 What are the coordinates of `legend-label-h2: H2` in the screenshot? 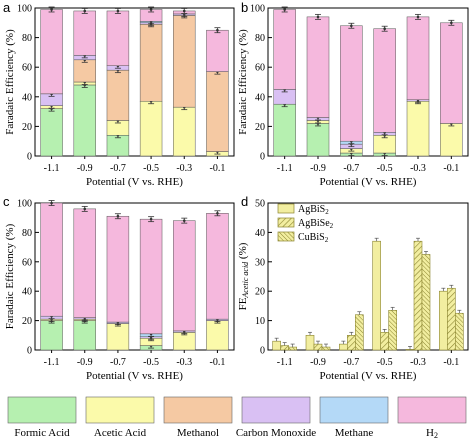 It's located at (432, 433).